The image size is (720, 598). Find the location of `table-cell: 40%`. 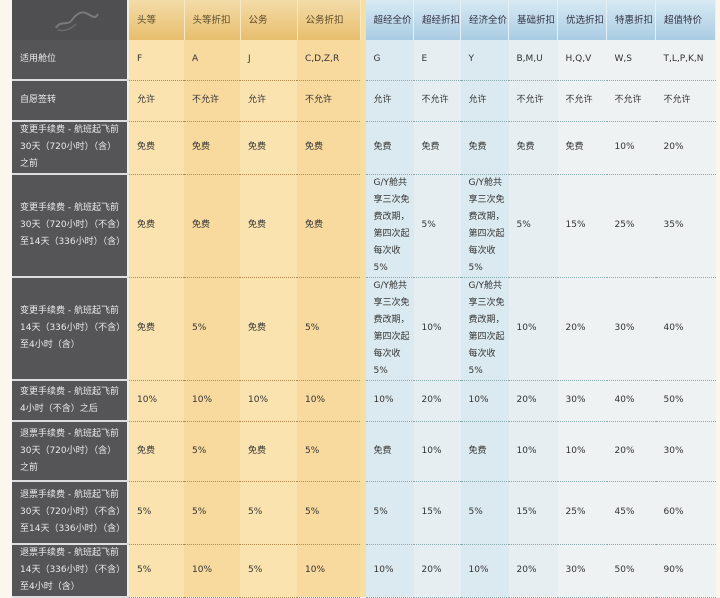

table-cell: 40% is located at coordinates (631, 401).